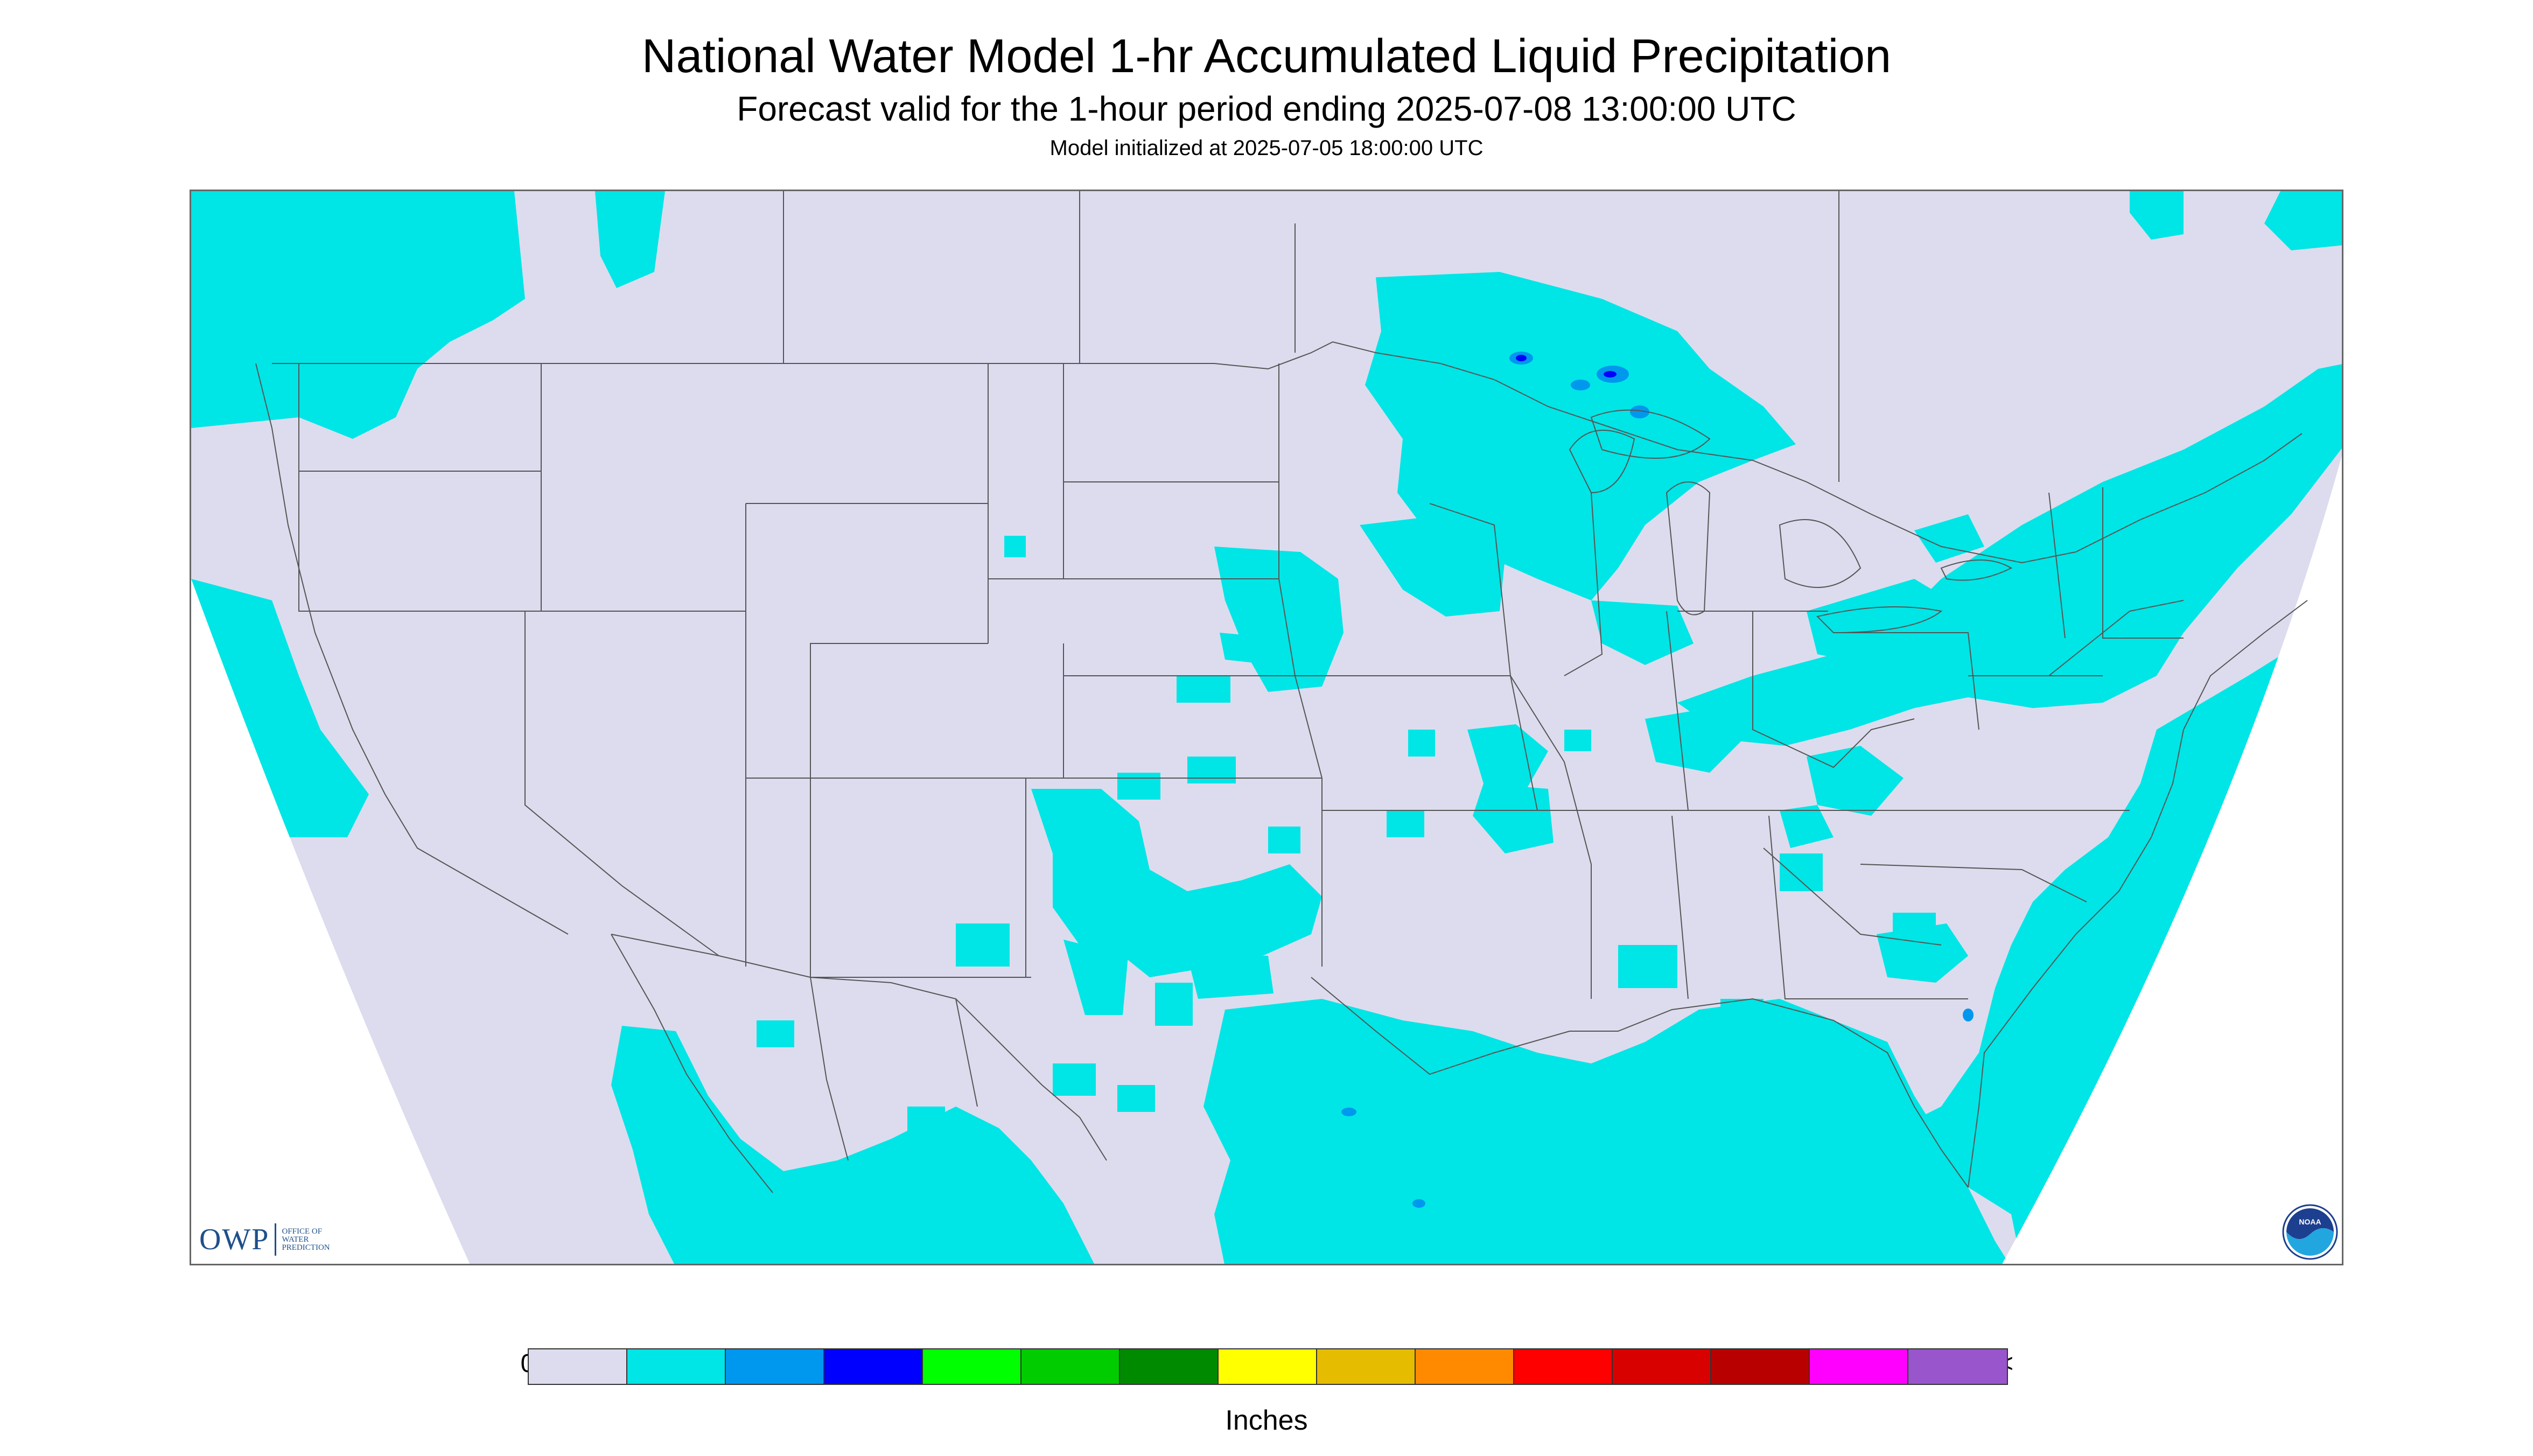  Describe the element at coordinates (1657, 780) in the screenshot. I see `light-precip-areas` at that location.